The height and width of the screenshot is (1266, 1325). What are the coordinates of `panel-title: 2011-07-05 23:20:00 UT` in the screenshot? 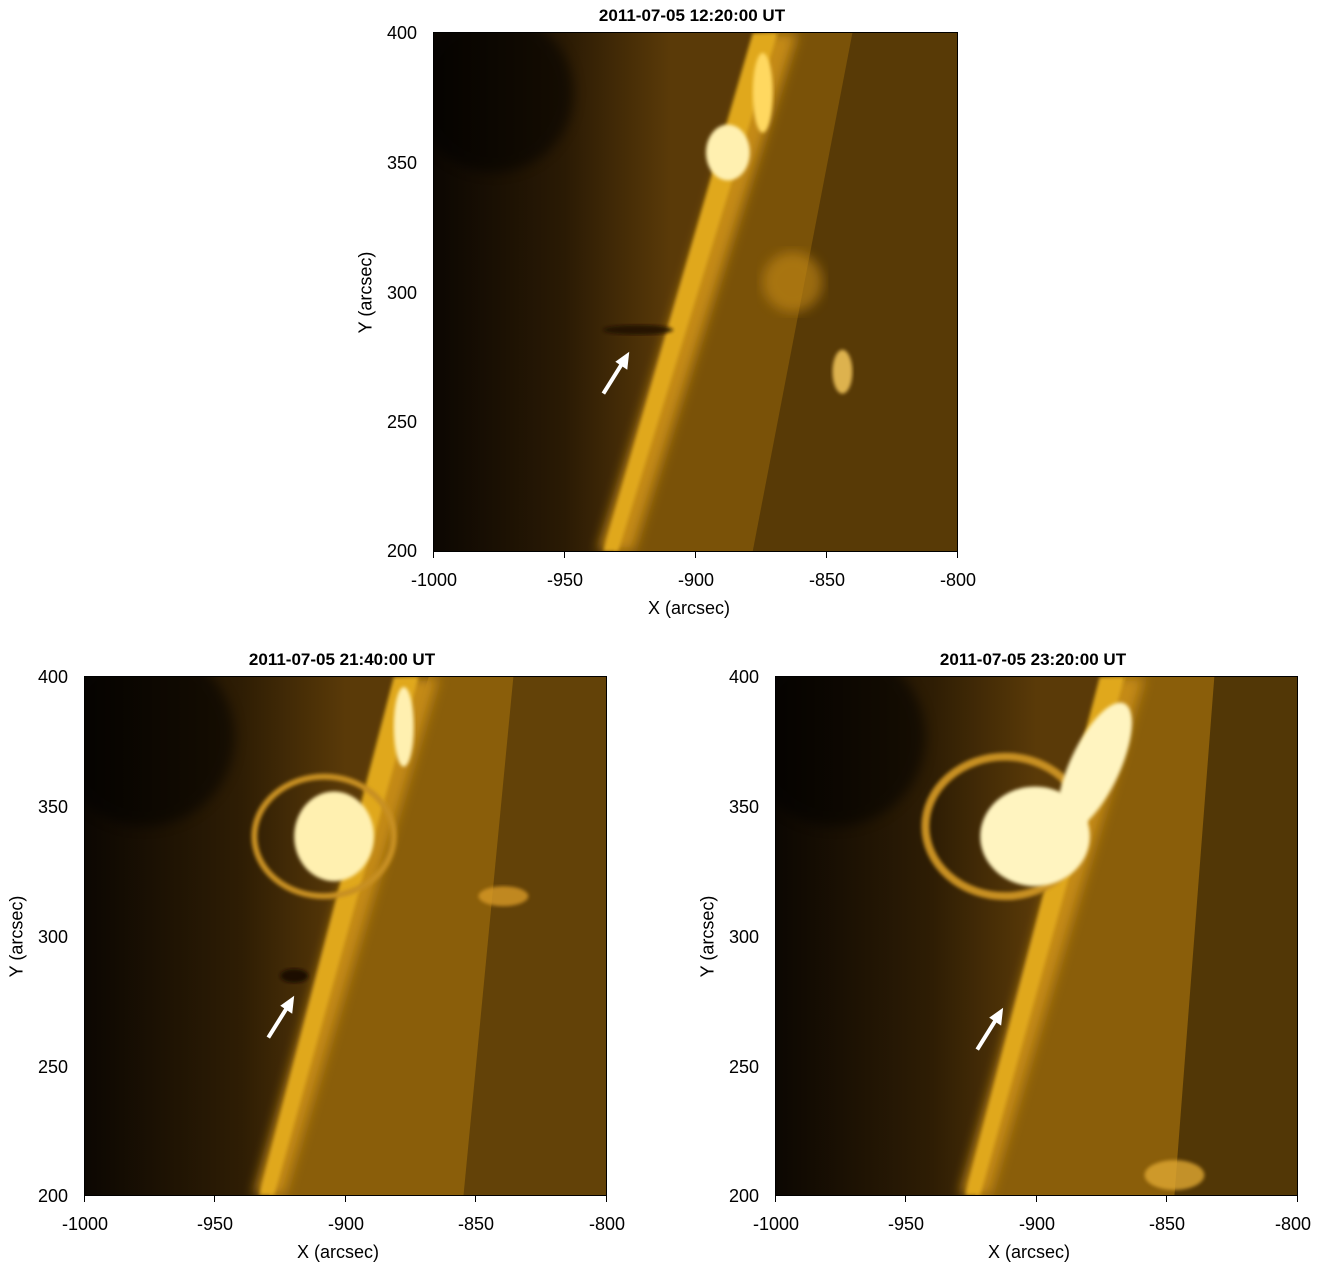 It's located at (1033, 659).